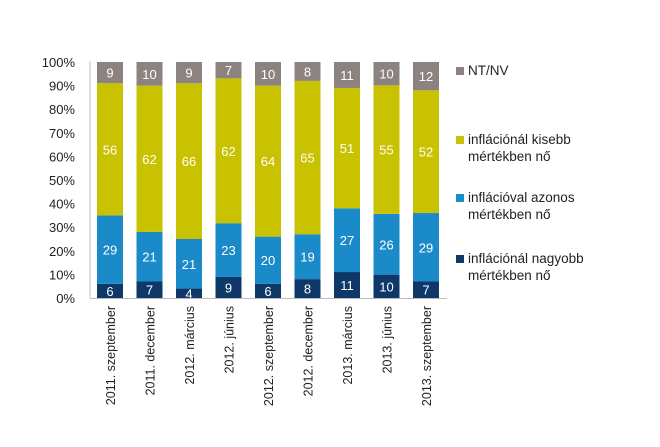 Image resolution: width=660 pixels, height=447 pixels. I want to click on x-tick-label: 2012. június, so click(230, 339).